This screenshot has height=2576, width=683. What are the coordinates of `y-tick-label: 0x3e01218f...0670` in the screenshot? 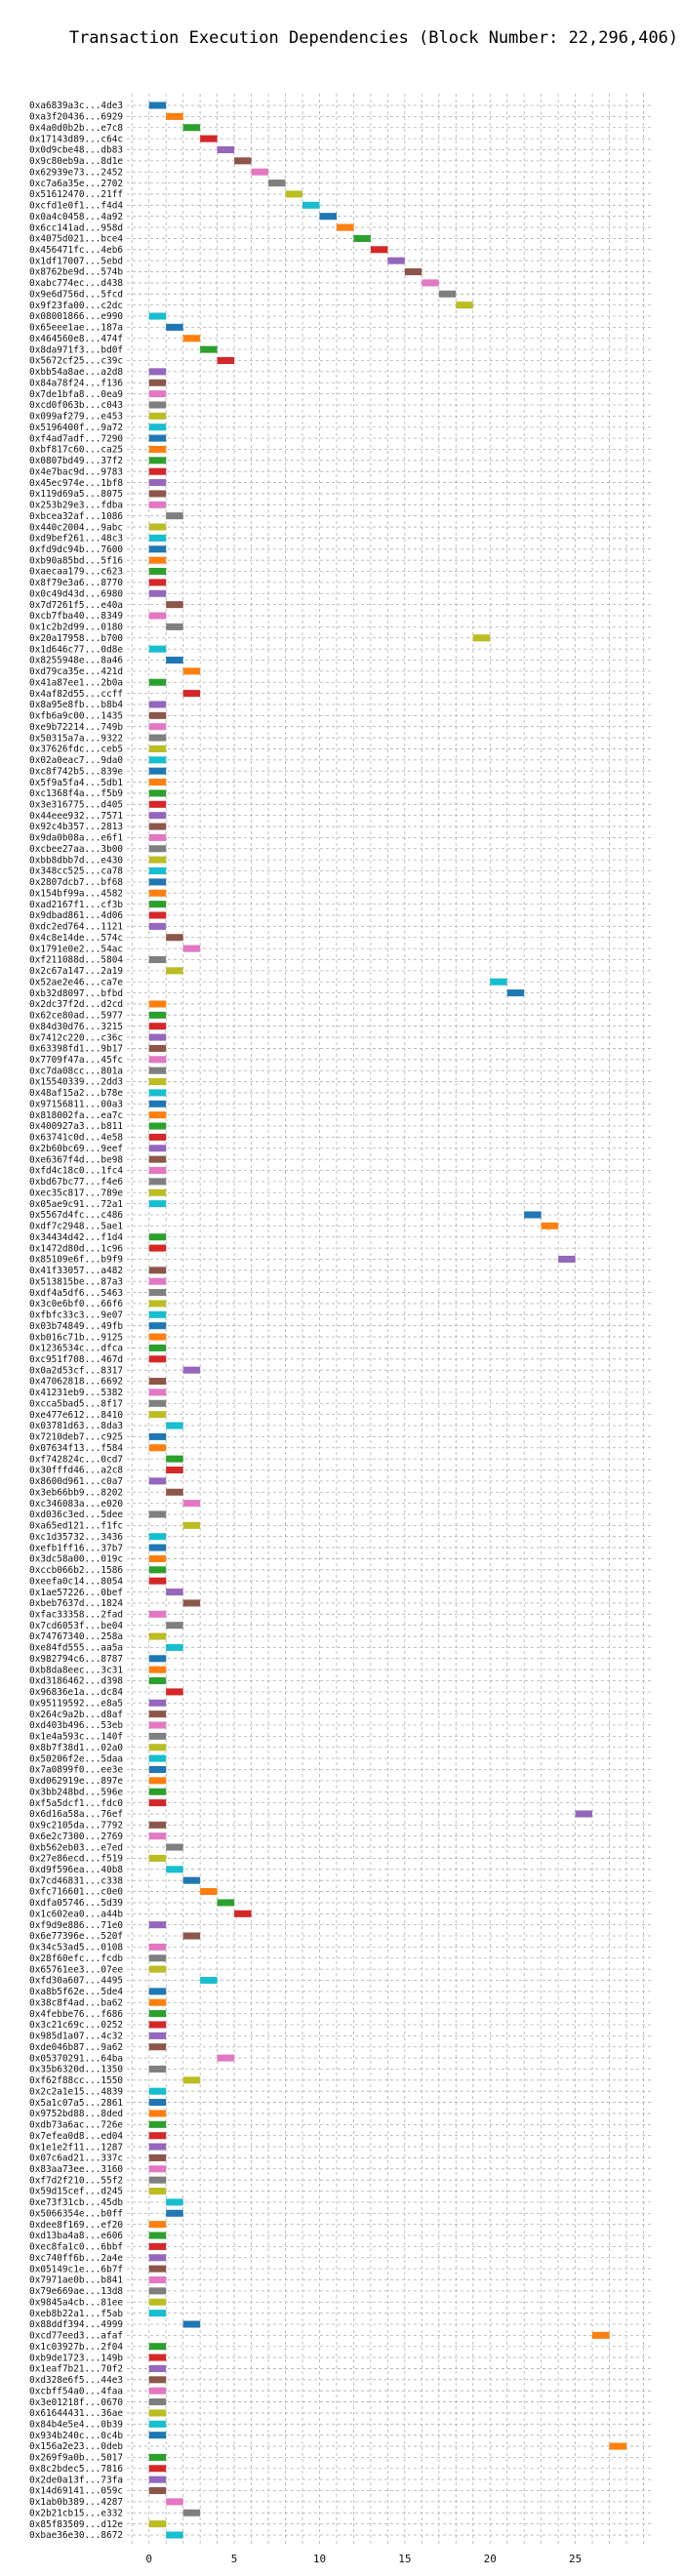 It's located at (76, 2402).